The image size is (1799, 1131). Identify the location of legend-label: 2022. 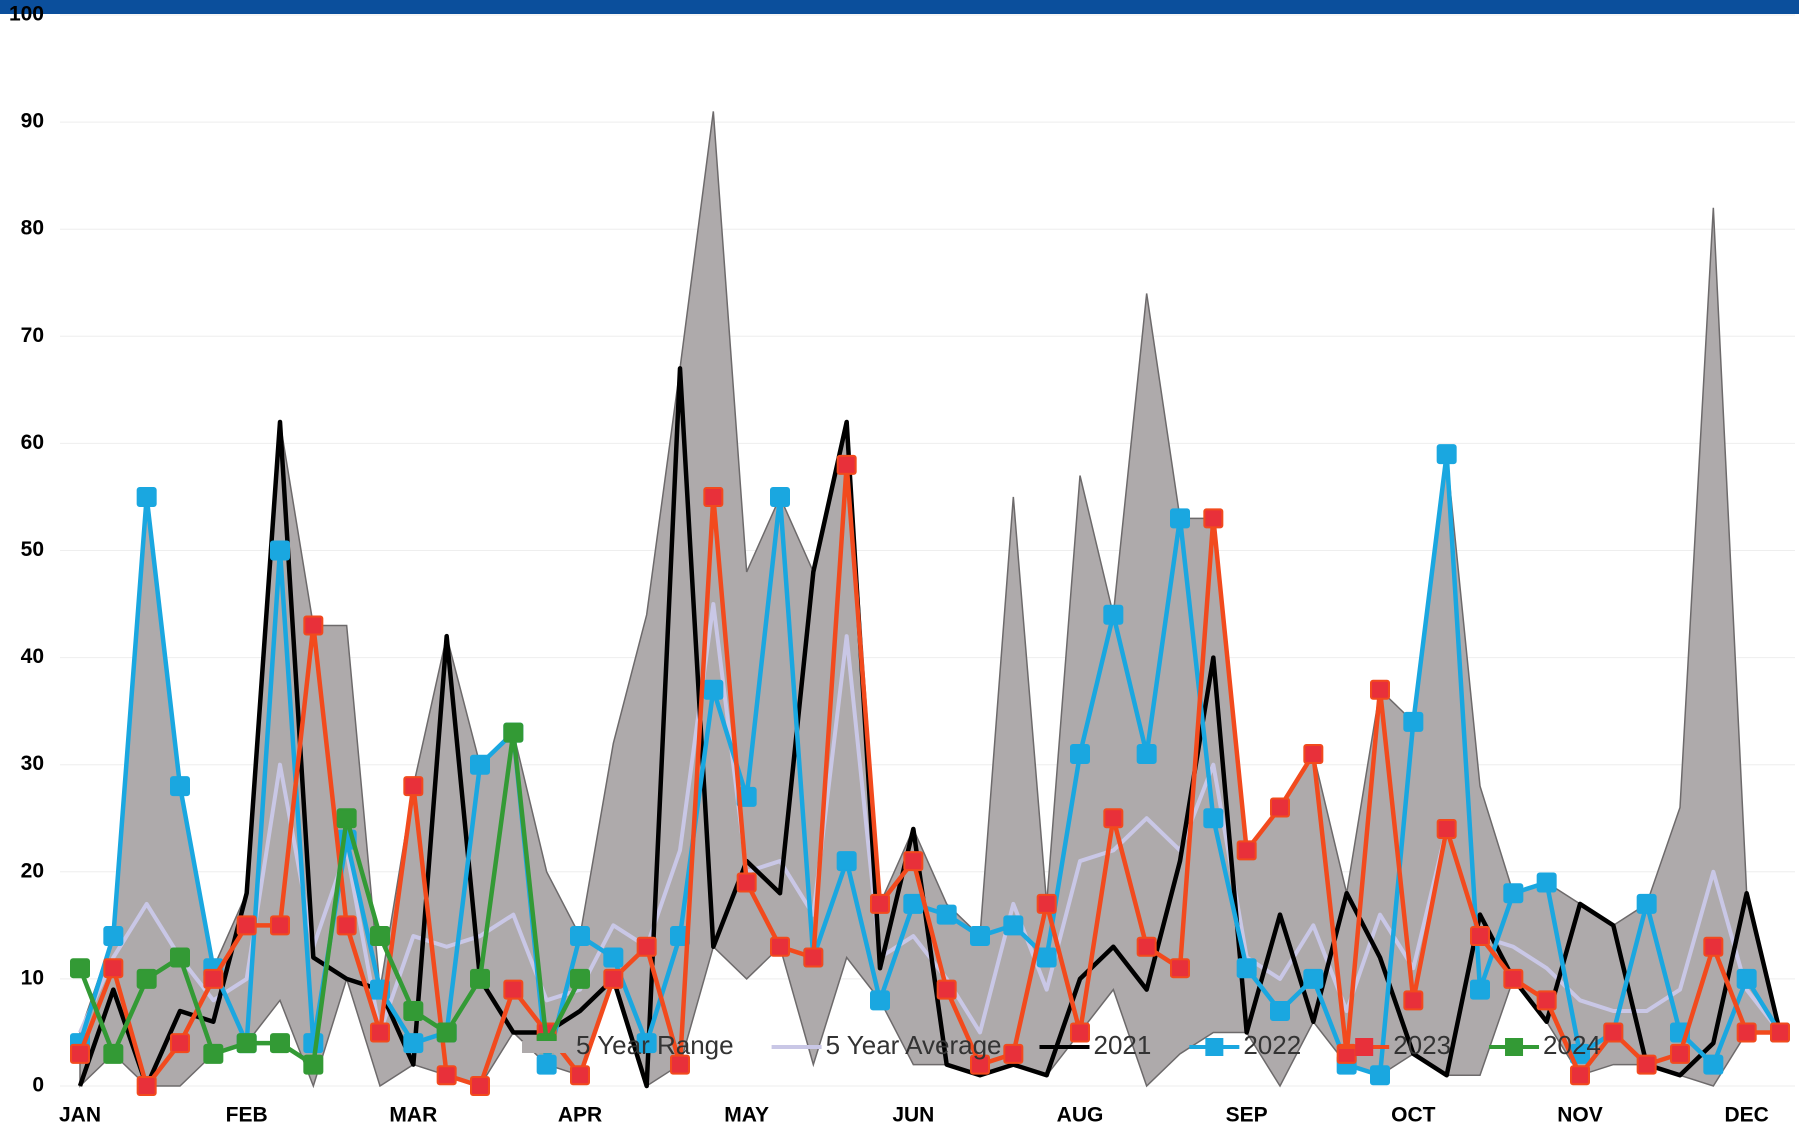
(1272, 1045).